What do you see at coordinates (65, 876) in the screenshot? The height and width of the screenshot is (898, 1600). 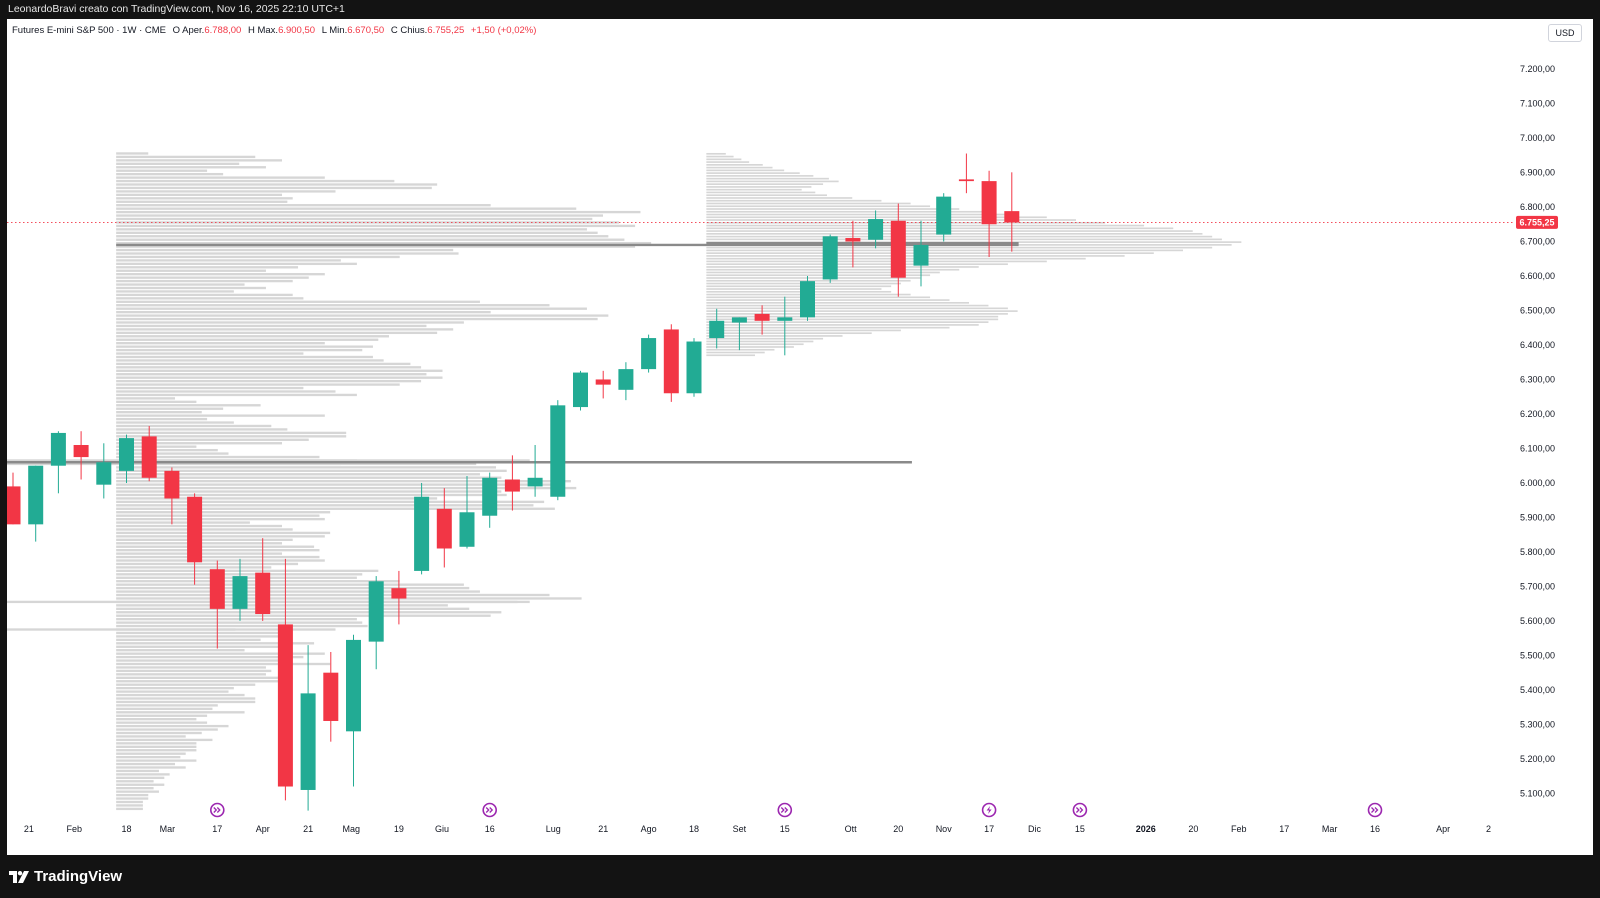 I see `tradingview-logo: TradingView` at bounding box center [65, 876].